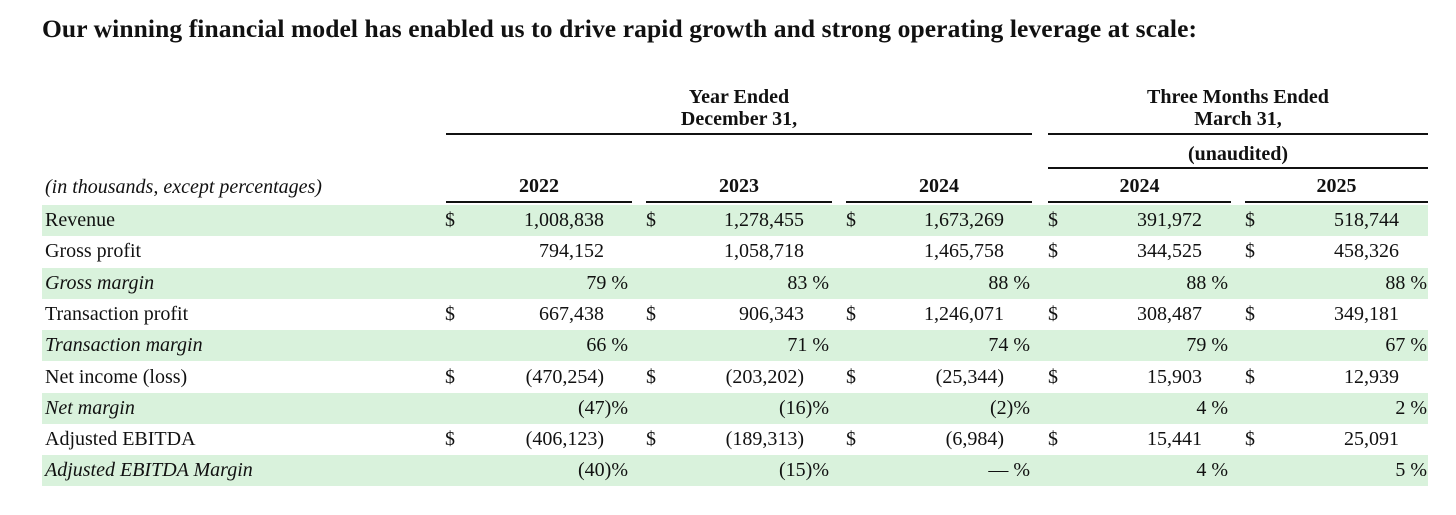  Describe the element at coordinates (1010, 407) in the screenshot. I see `table-cell: (2)%` at that location.